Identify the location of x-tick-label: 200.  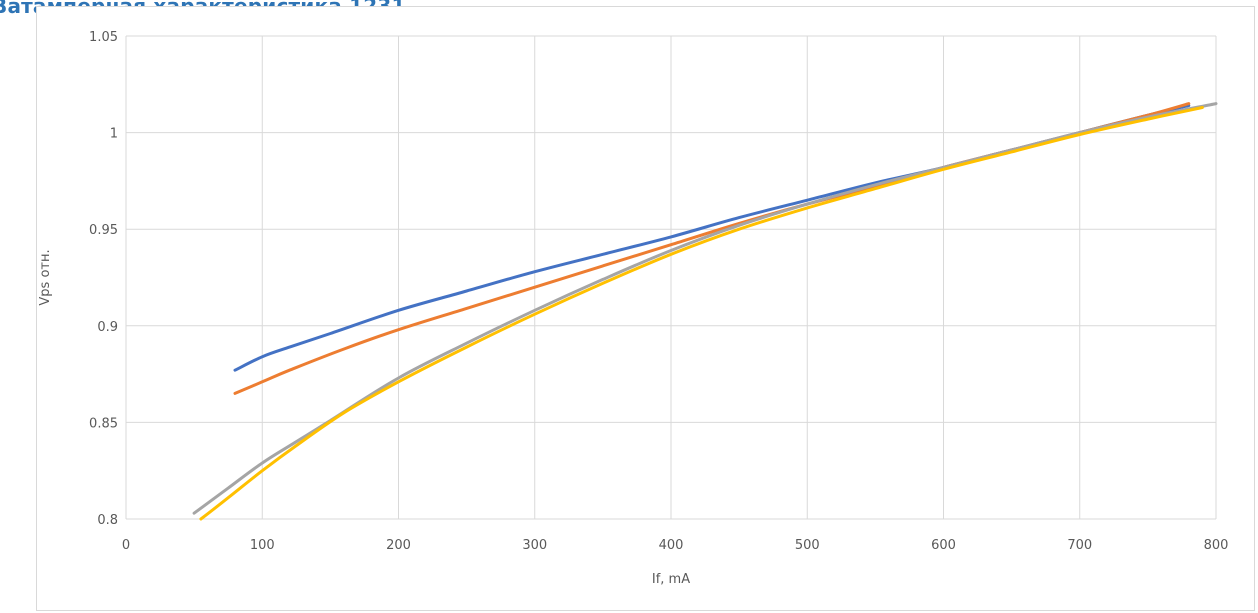
(398, 545).